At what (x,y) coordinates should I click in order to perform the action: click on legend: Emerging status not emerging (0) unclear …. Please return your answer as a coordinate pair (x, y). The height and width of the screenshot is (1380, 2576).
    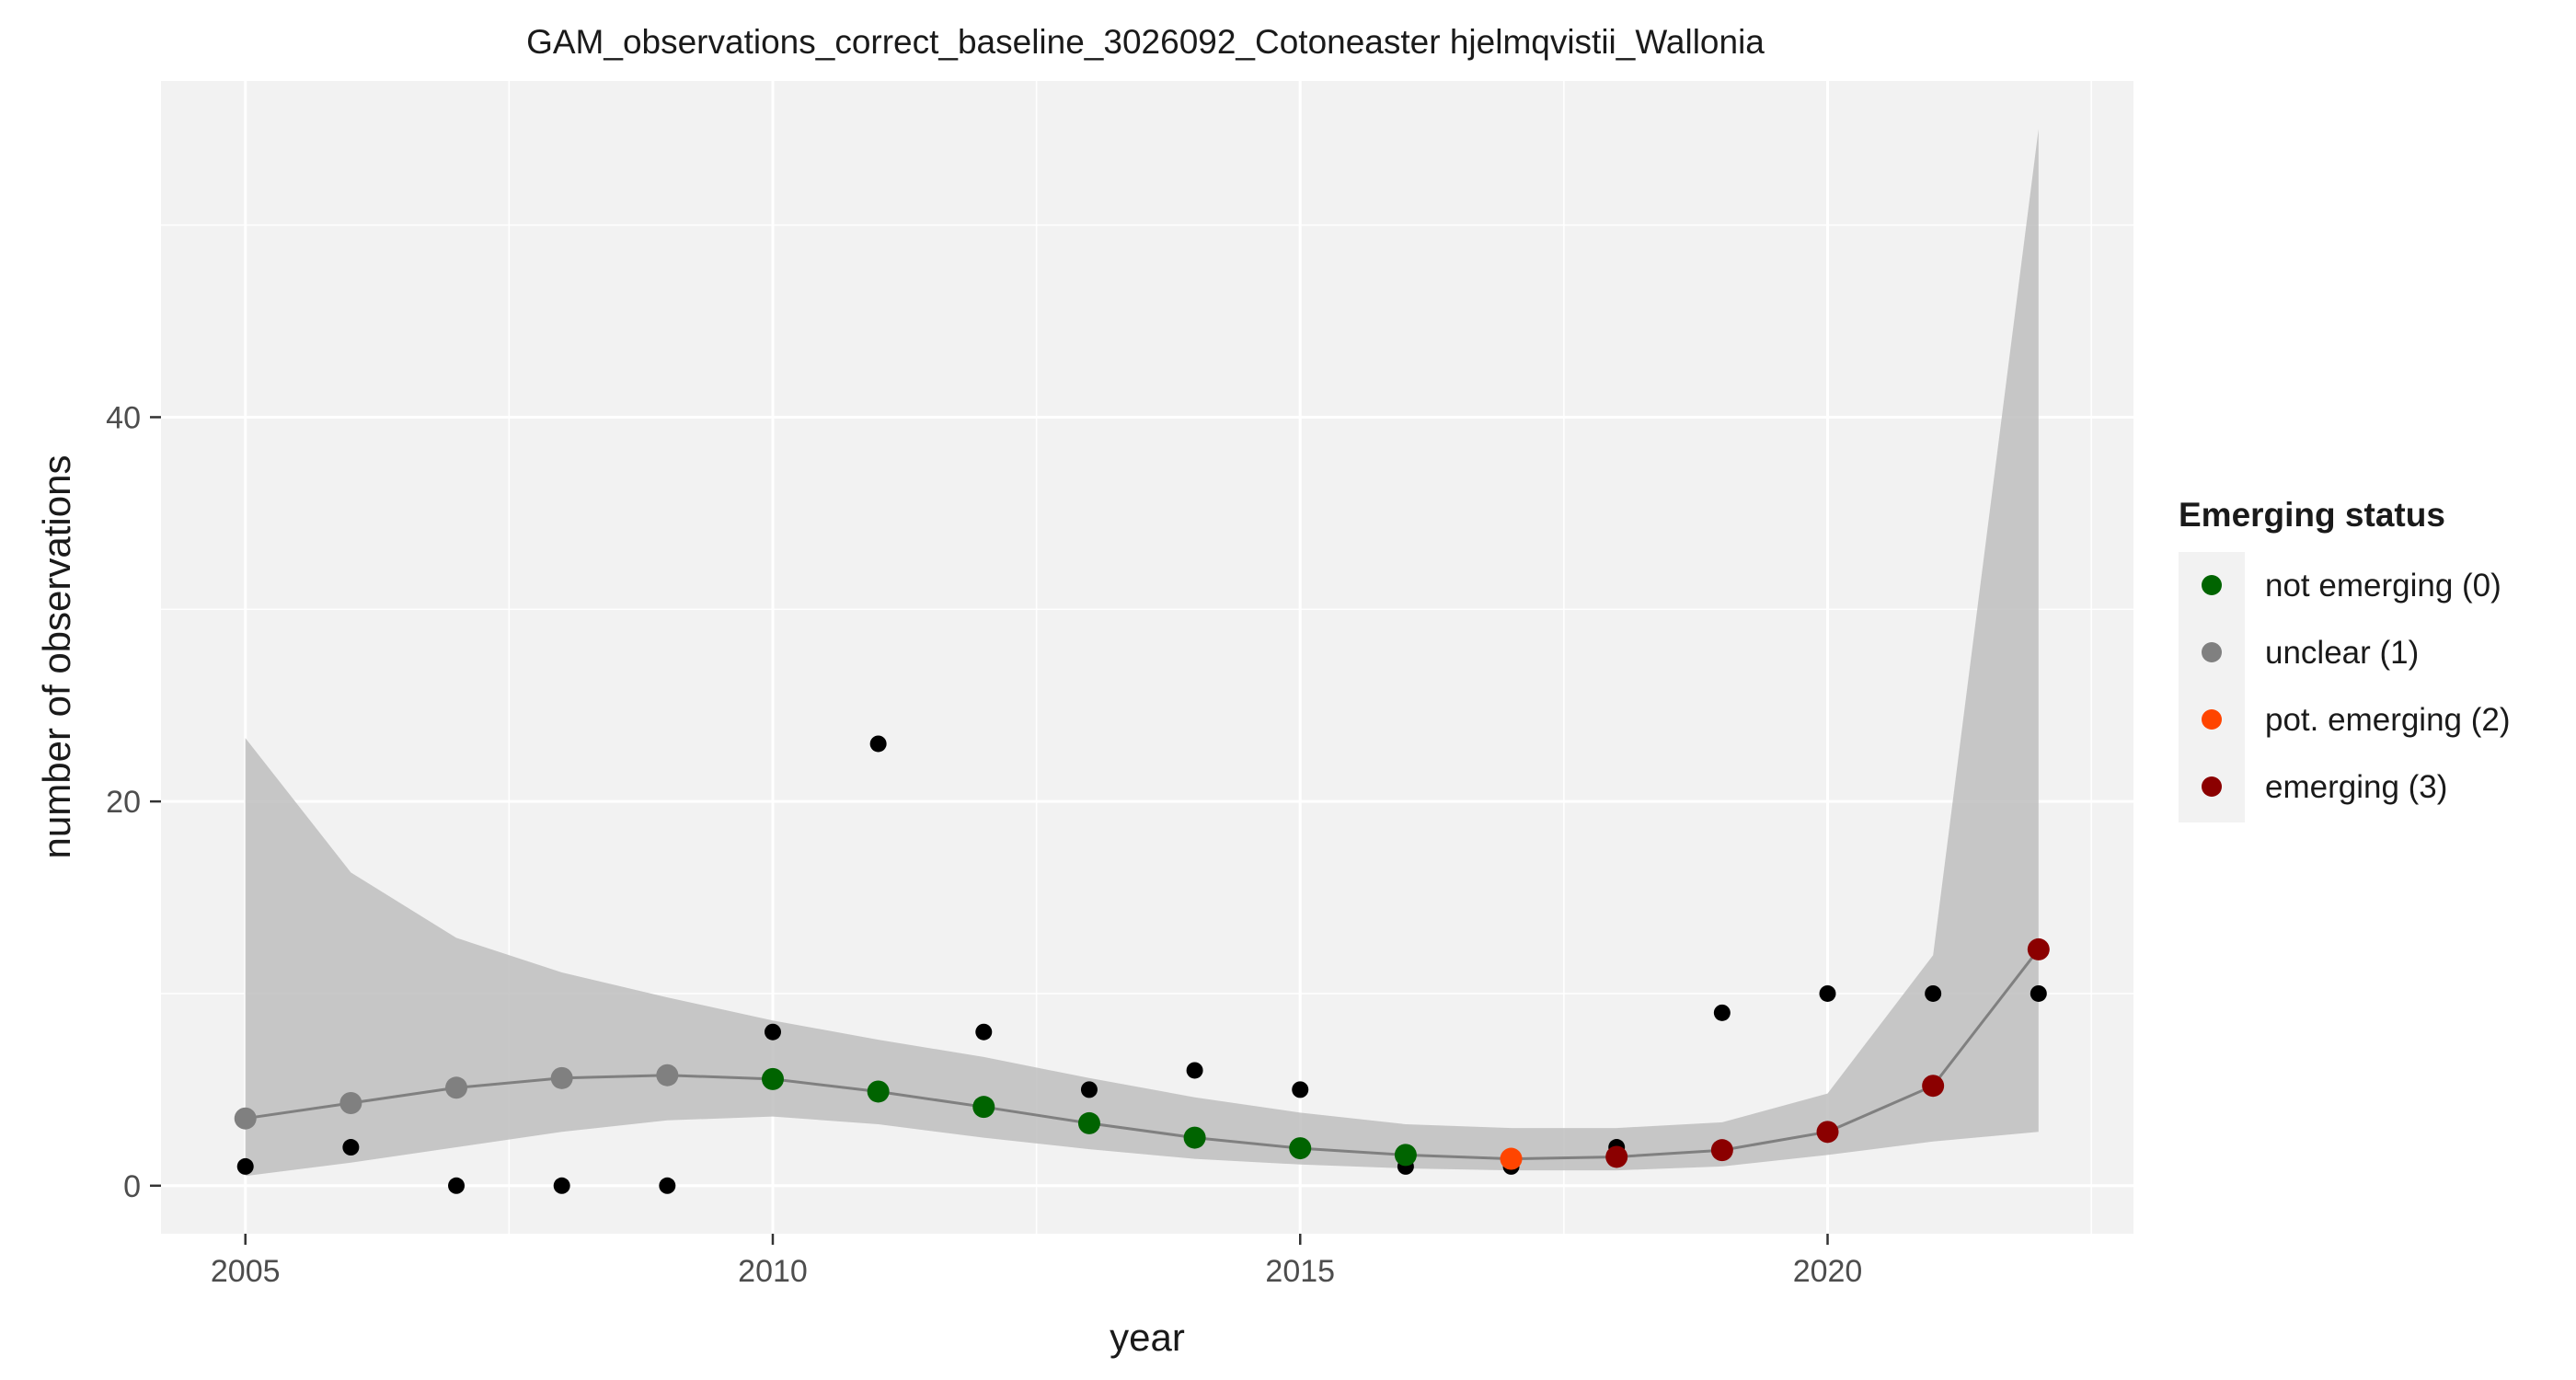
    Looking at the image, I should click on (2345, 659).